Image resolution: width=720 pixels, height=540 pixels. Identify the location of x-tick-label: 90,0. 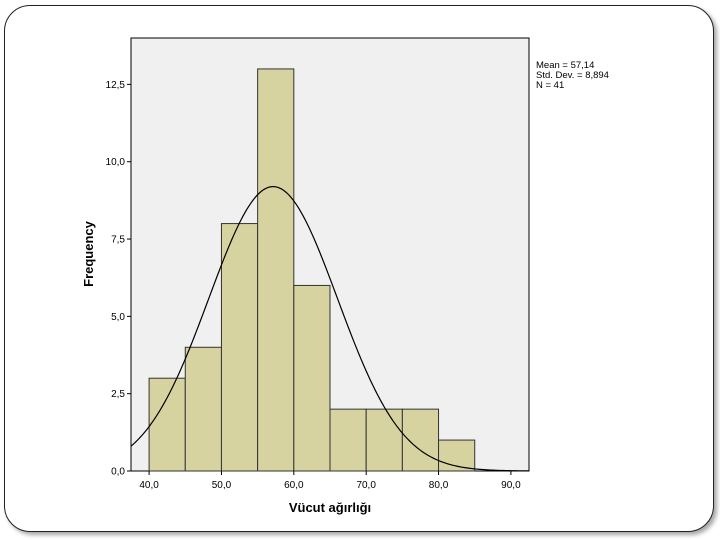
(511, 485).